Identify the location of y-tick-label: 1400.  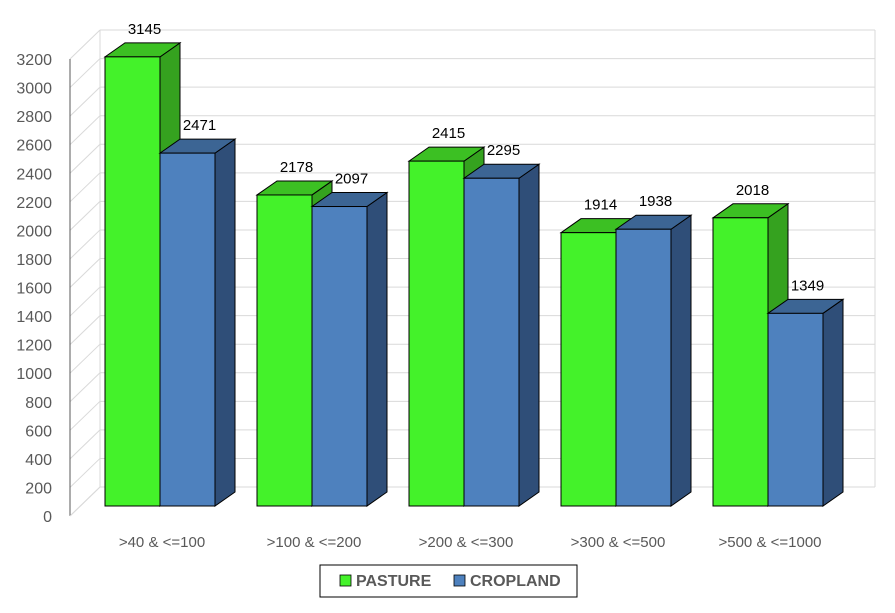
(34, 317).